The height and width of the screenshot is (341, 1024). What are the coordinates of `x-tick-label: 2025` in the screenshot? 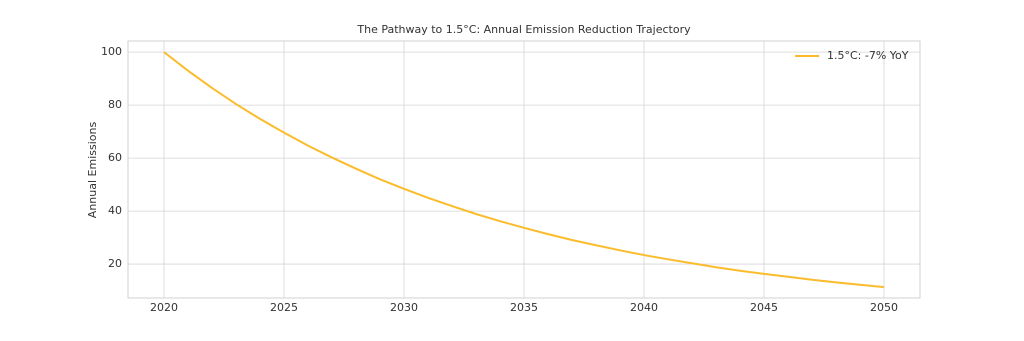 It's located at (284, 307).